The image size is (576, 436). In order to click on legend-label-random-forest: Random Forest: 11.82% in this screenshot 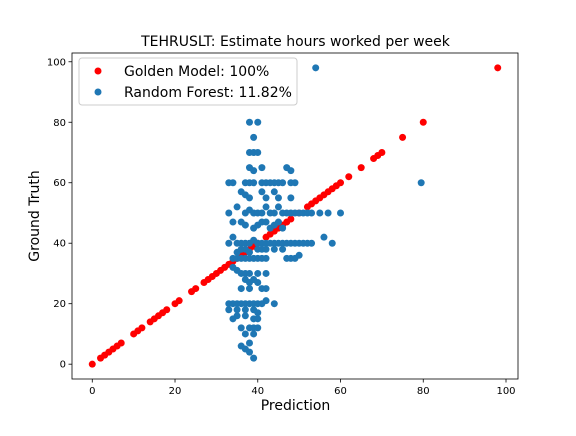, I will do `click(208, 93)`.